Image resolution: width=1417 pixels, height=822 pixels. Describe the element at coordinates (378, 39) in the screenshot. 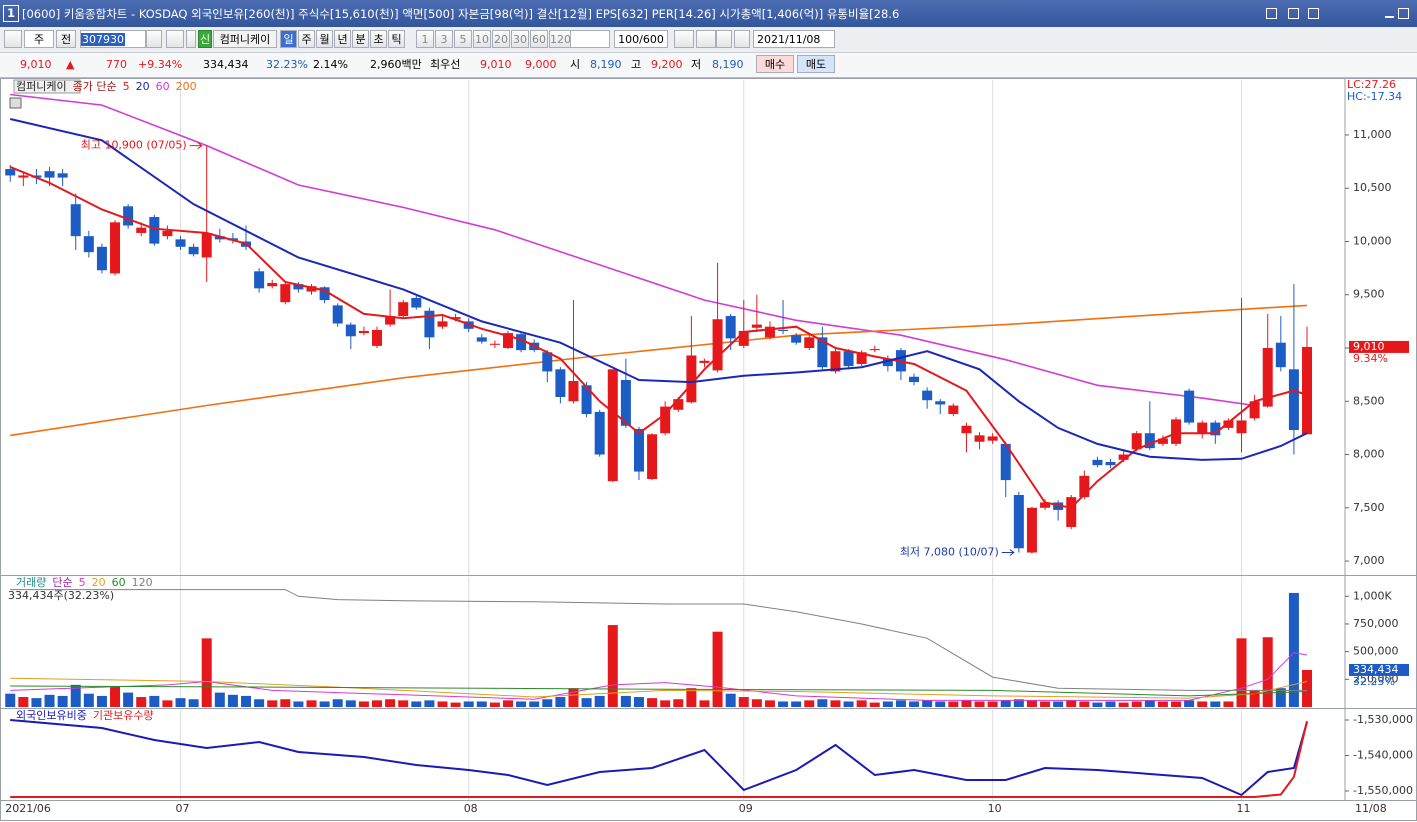

I see `period-button: 초` at that location.